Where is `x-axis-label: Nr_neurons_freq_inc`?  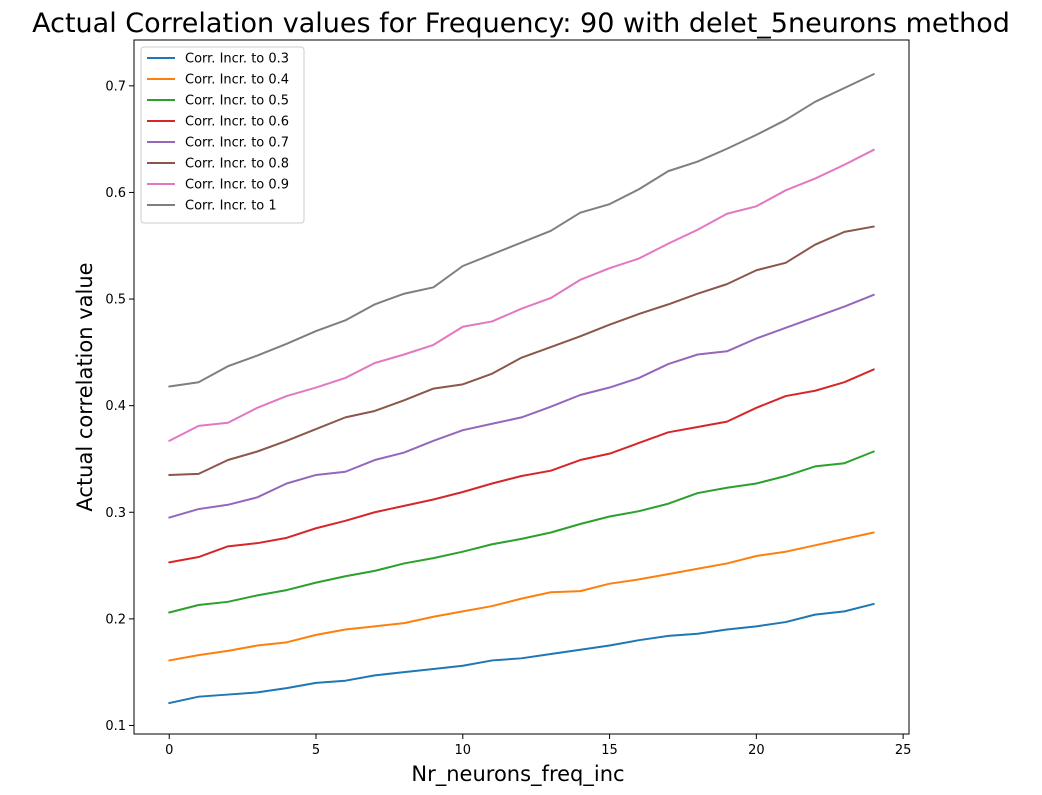 x-axis-label: Nr_neurons_freq_inc is located at coordinates (517, 774).